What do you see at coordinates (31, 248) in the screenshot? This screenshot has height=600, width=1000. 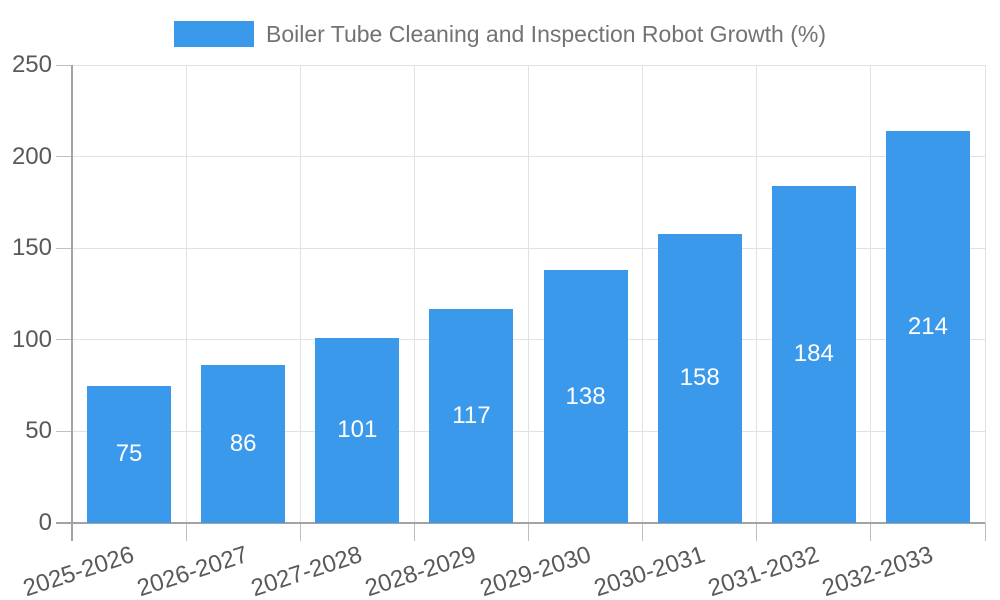 I see `y-tick-label: 150` at bounding box center [31, 248].